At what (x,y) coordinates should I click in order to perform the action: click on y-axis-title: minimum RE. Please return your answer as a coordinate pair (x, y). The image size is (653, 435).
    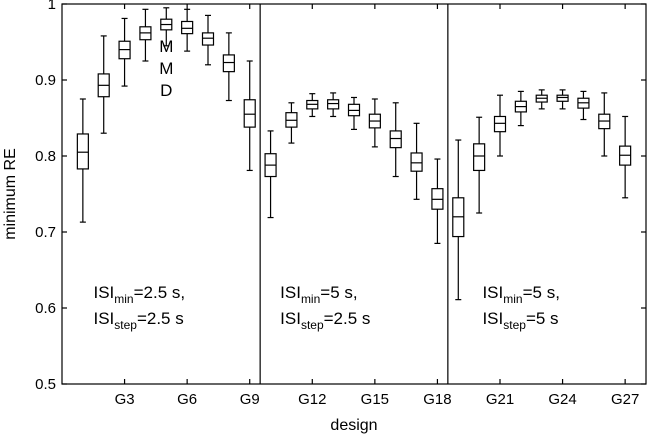
    Looking at the image, I should click on (10, 194).